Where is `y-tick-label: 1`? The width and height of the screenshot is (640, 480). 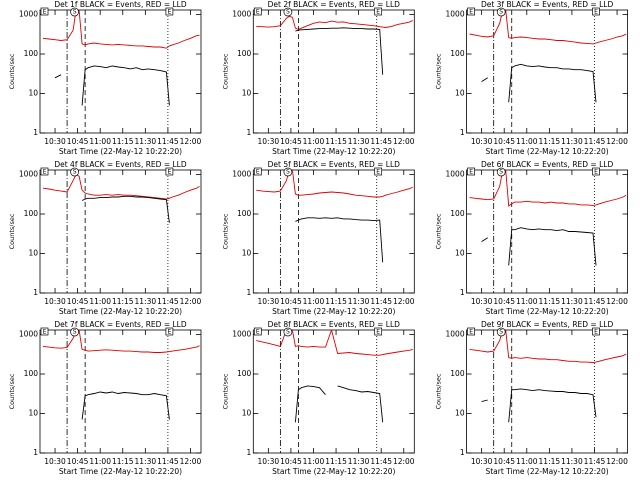 y-tick-label: 1 is located at coordinates (35, 452).